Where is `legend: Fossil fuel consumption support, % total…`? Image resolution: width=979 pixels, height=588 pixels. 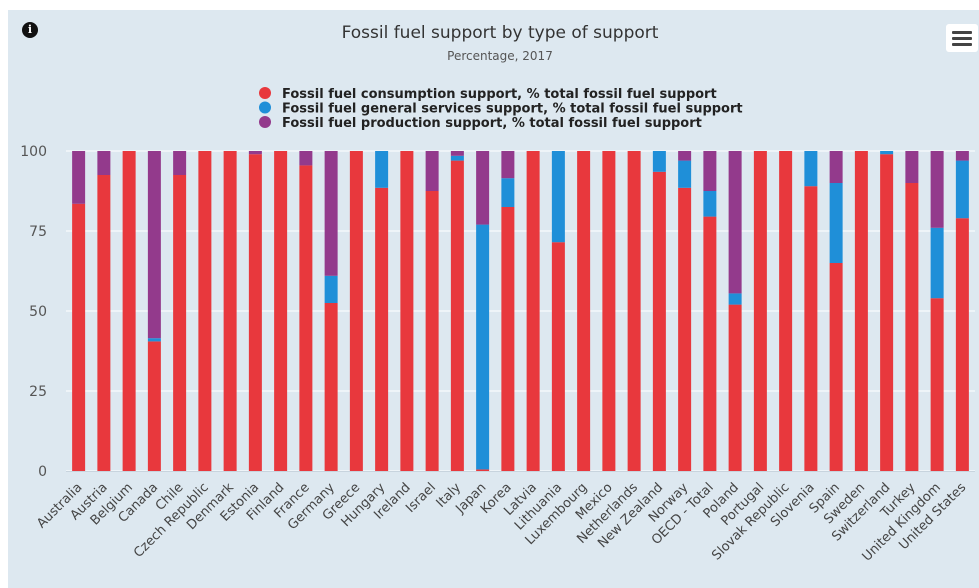
legend: Fossil fuel consumption support, % total… is located at coordinates (501, 109).